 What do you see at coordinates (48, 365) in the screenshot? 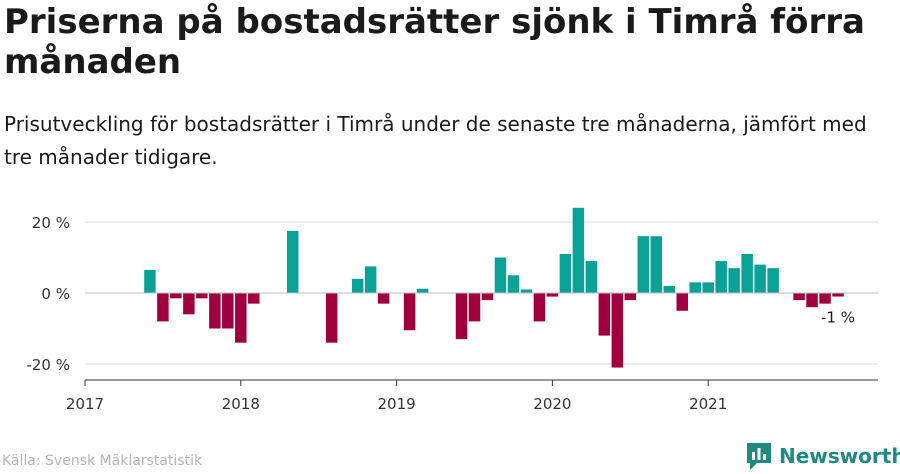
I see `y-tick-label: -20 %` at bounding box center [48, 365].